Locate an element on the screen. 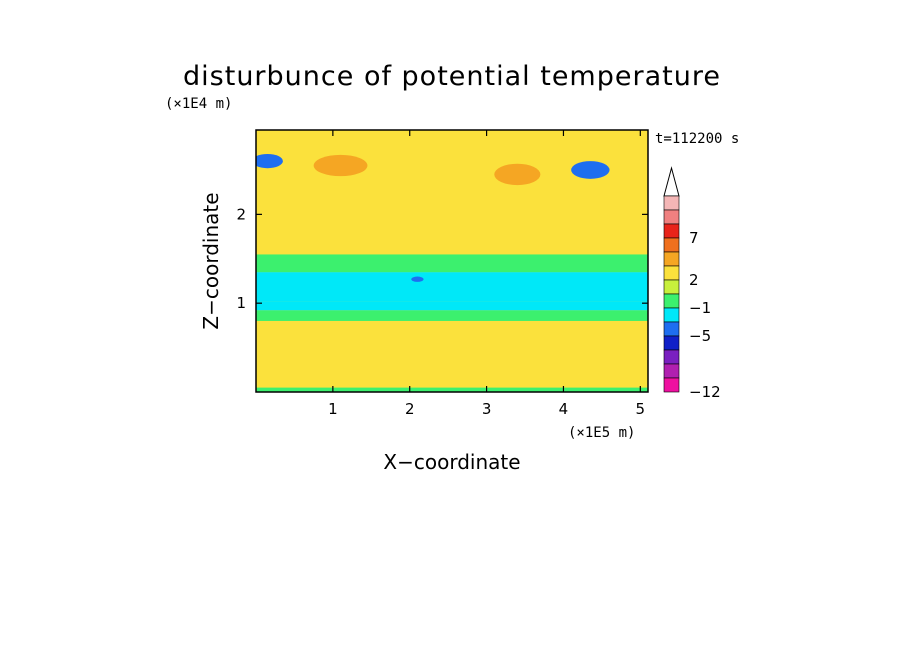  colorbar-label: −5 is located at coordinates (700, 336).